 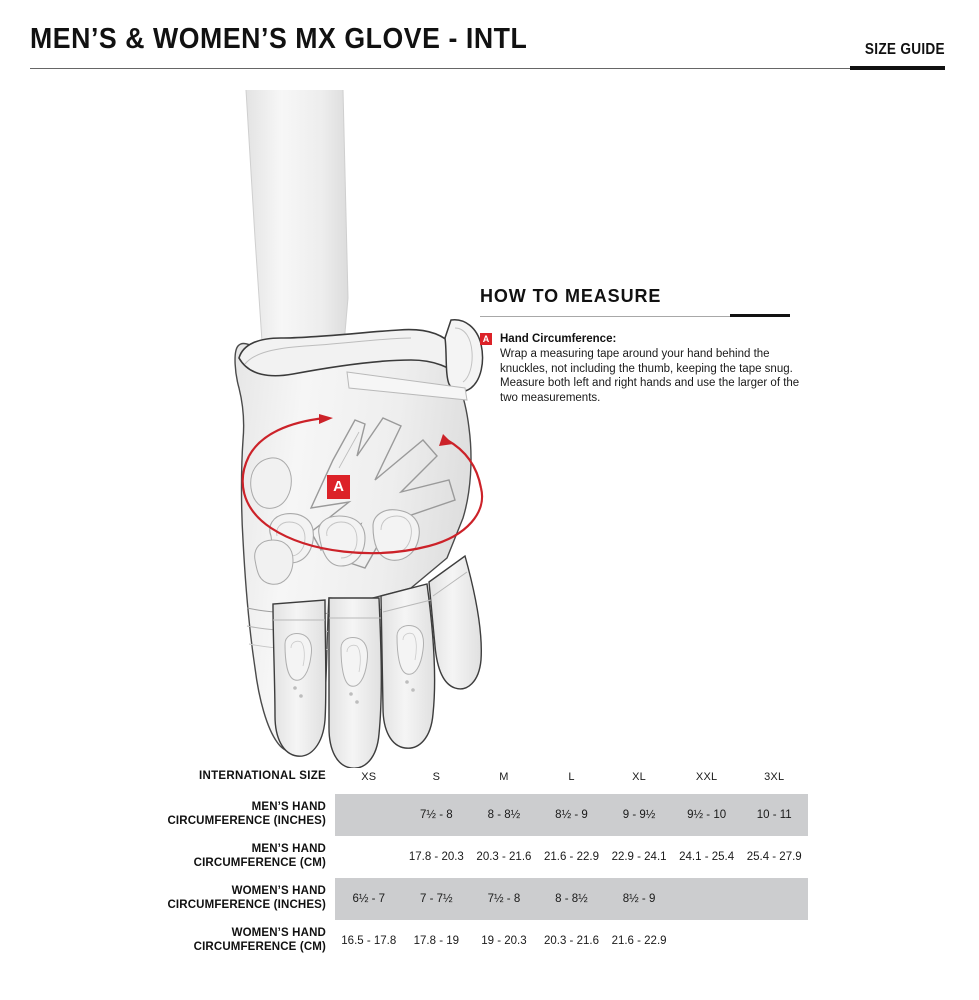 What do you see at coordinates (639, 857) in the screenshot?
I see `table-cell: 22.9 - 24.1` at bounding box center [639, 857].